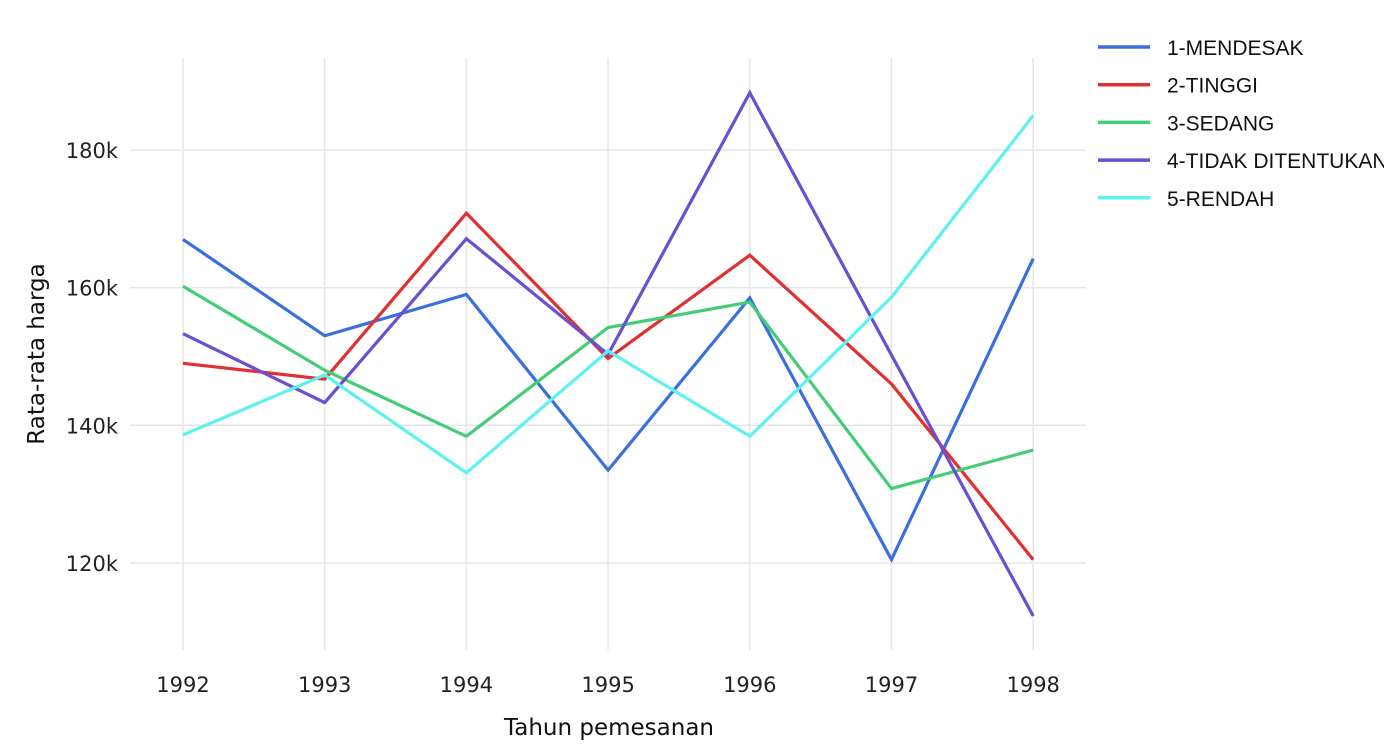  I want to click on legend-item: 2-TINGGI, so click(1178, 86).